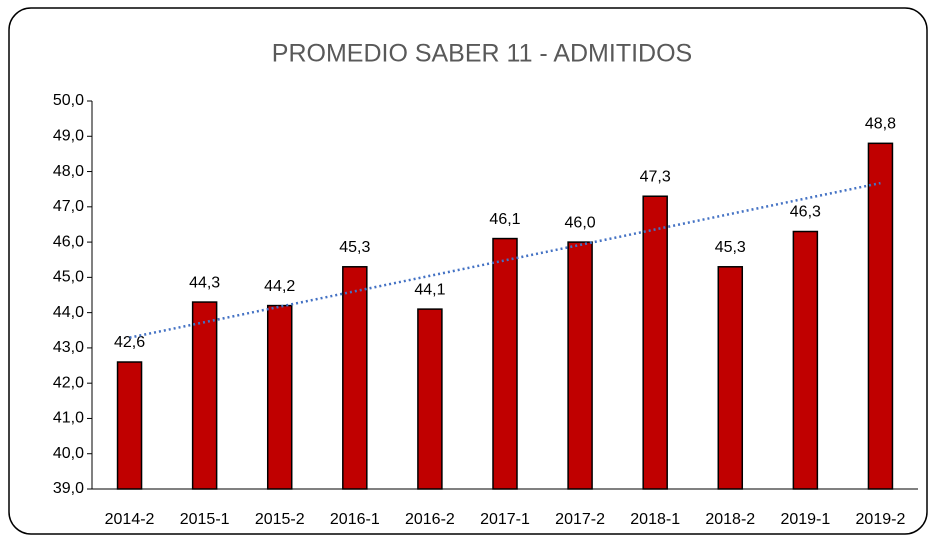 This screenshot has height=539, width=935. Describe the element at coordinates (68, 312) in the screenshot. I see `y-tick-label: 44,0` at that location.